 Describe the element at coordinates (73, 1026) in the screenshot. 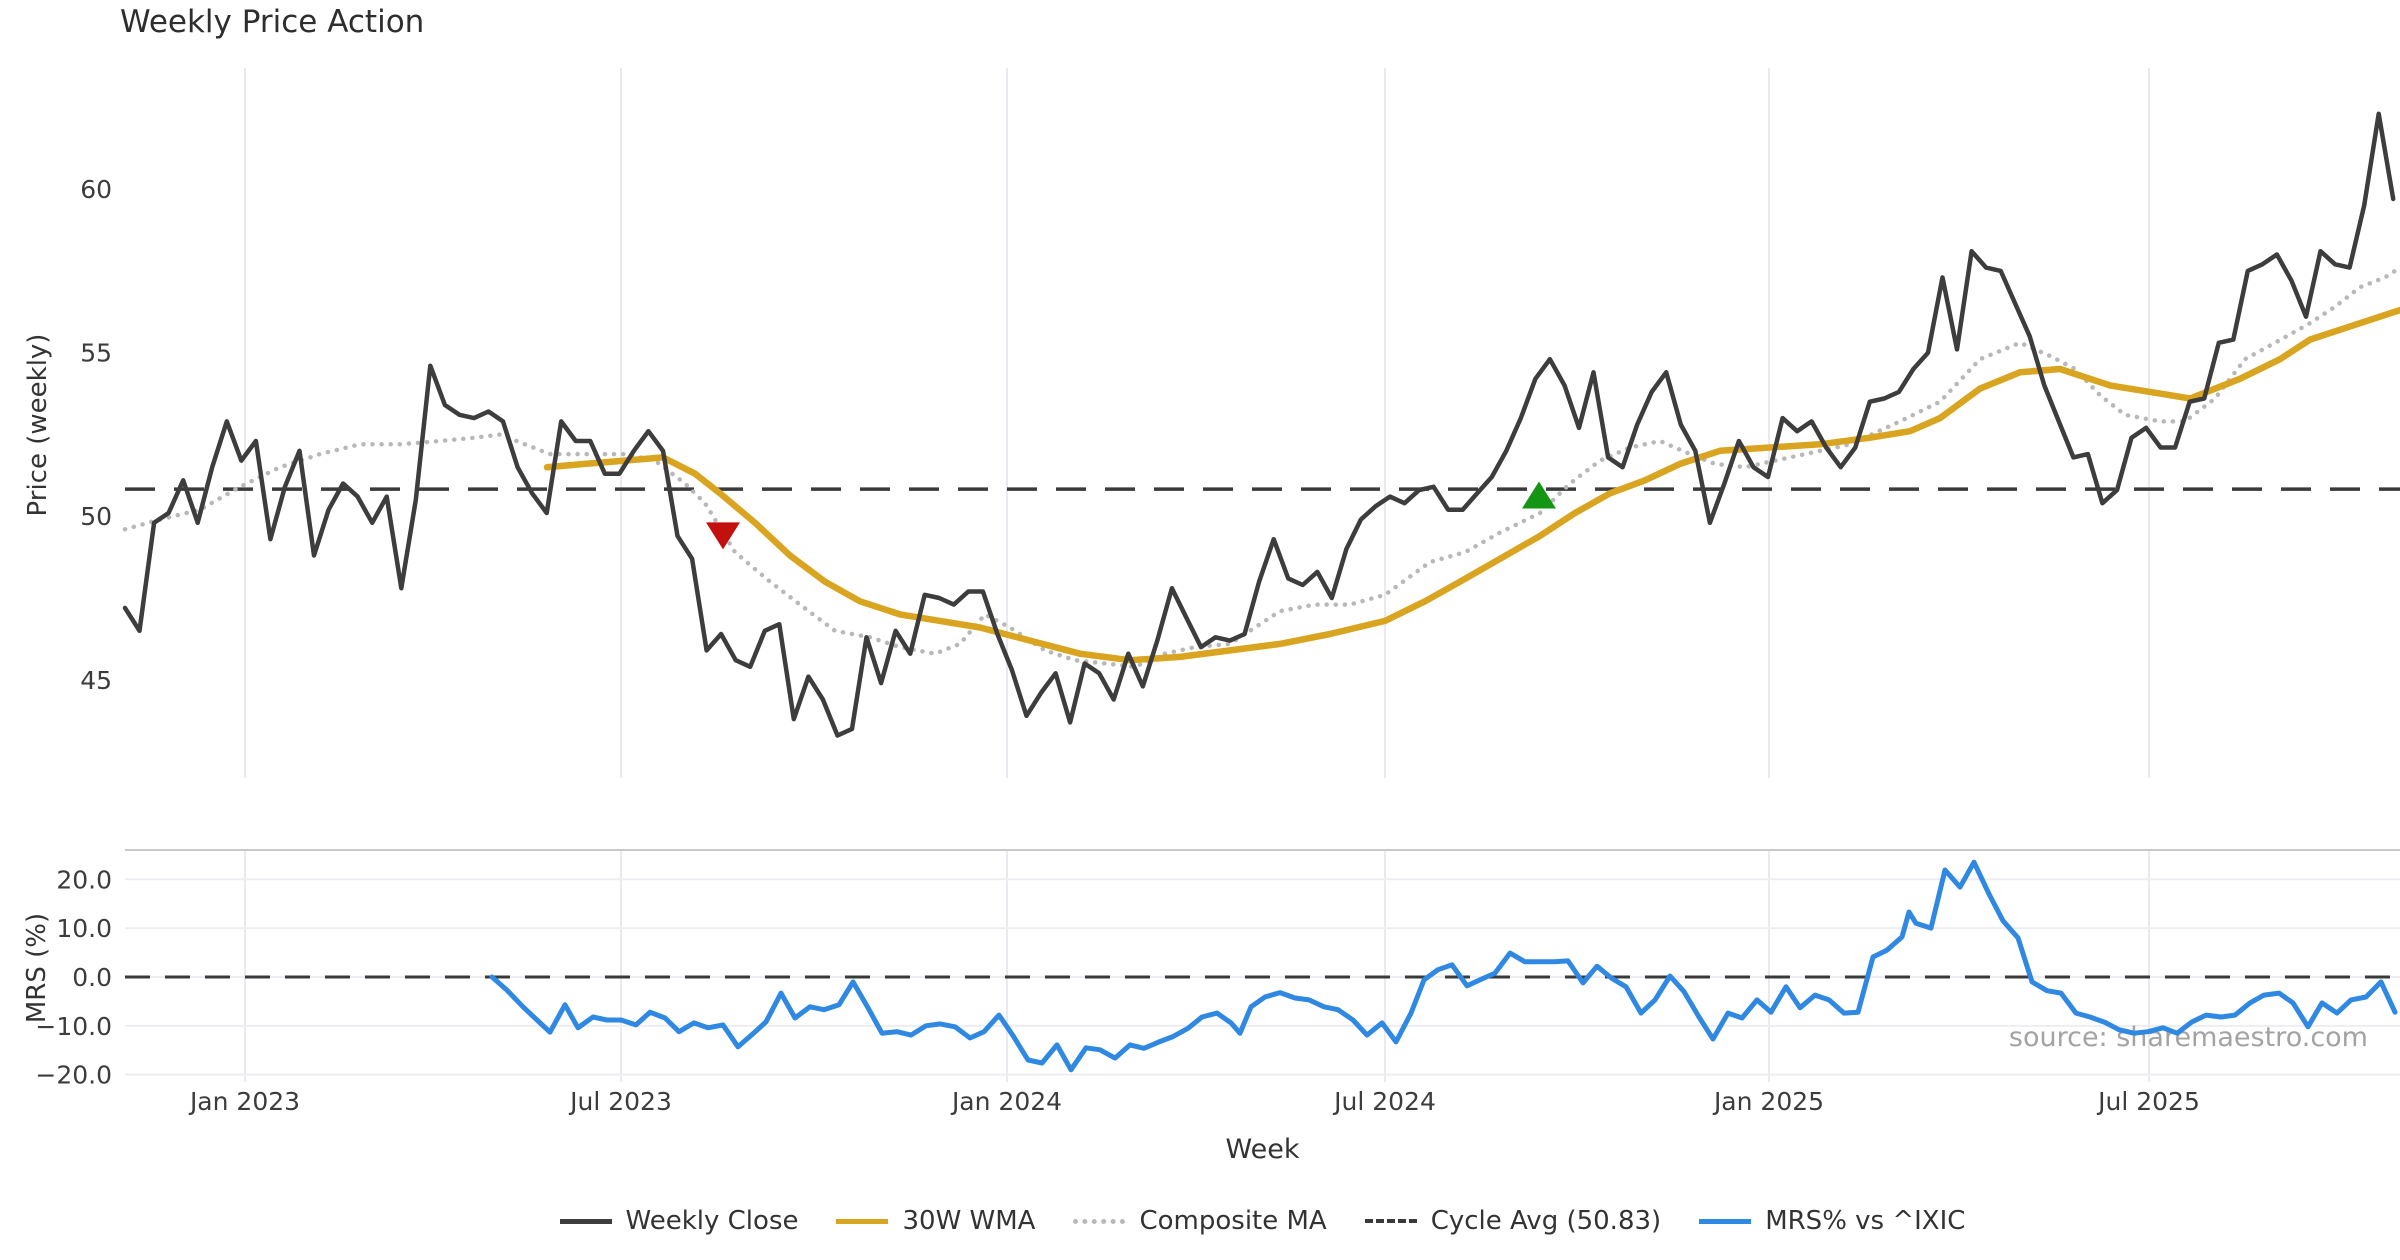

I see `y-tick-label: −10.0` at that location.